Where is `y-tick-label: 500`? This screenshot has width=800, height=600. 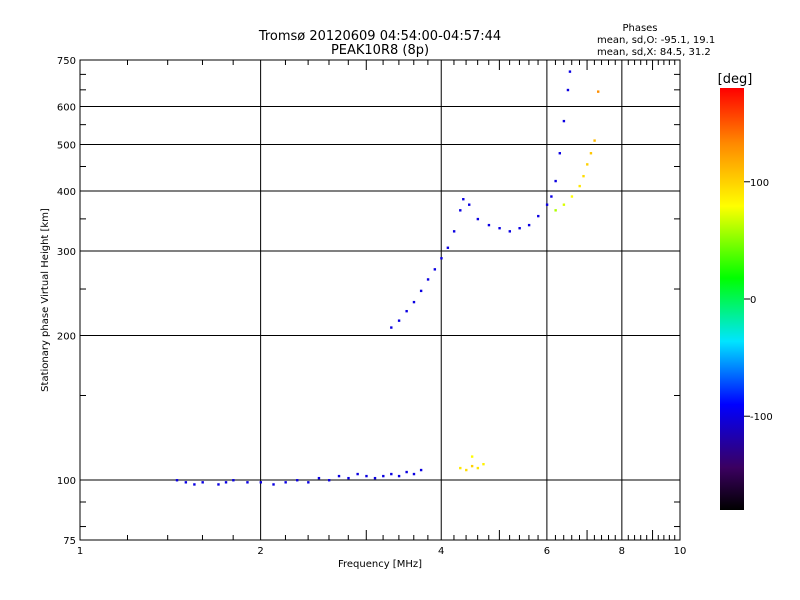 y-tick-label: 500 is located at coordinates (66, 146).